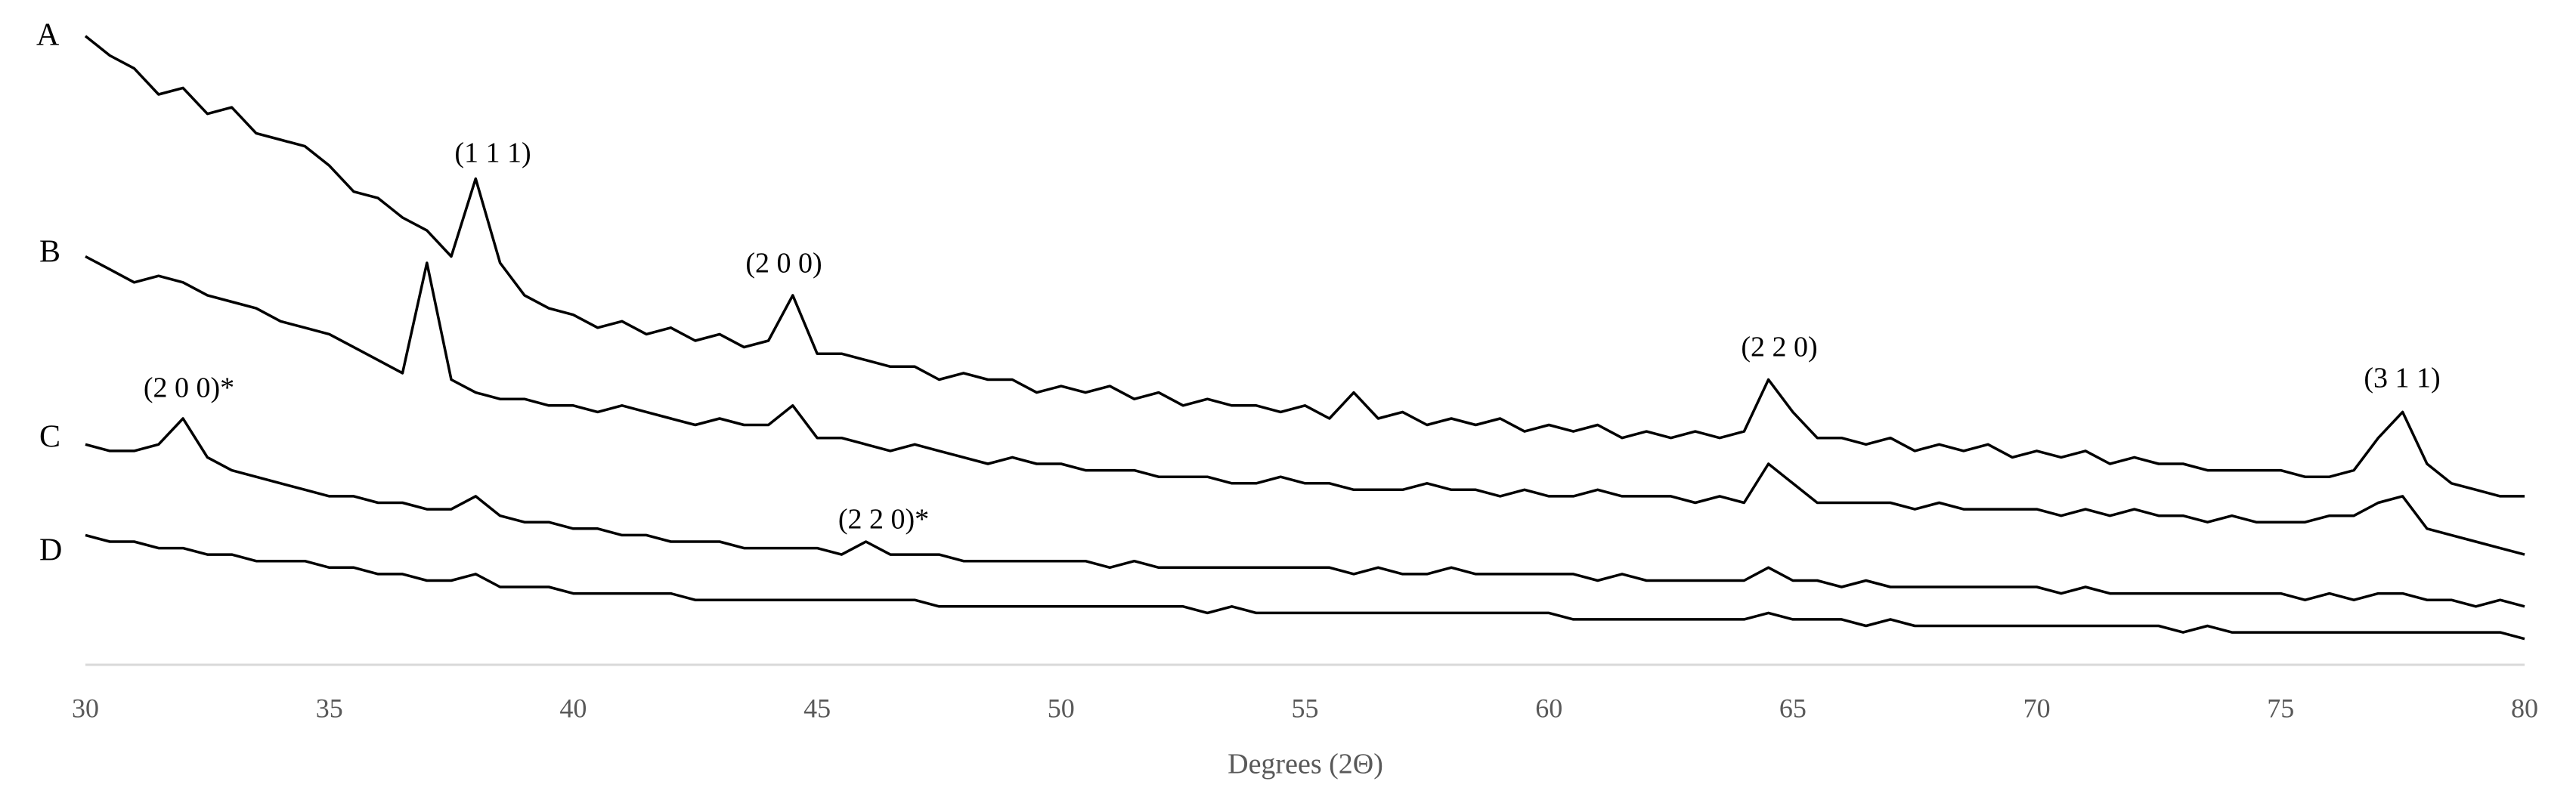 The height and width of the screenshot is (800, 2576). I want to click on x-axis-title: Degrees (2Θ), so click(1305, 765).